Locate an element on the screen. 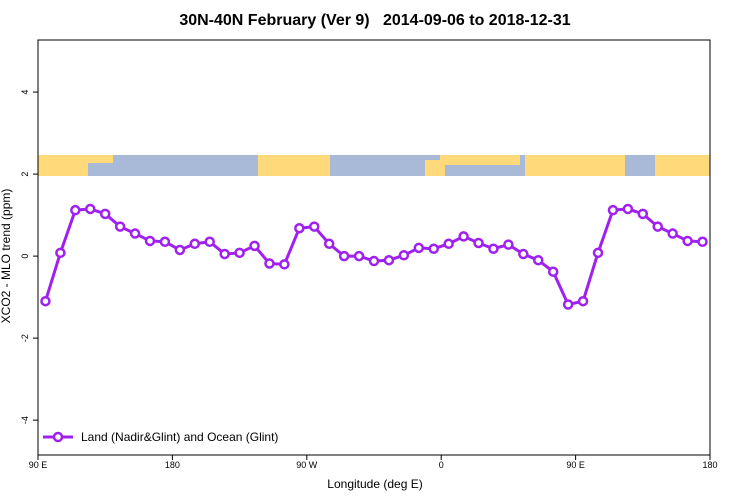 The width and height of the screenshot is (750, 500). y-axis-label: XCO2 - MLO trend (ppm) is located at coordinates (6, 256).